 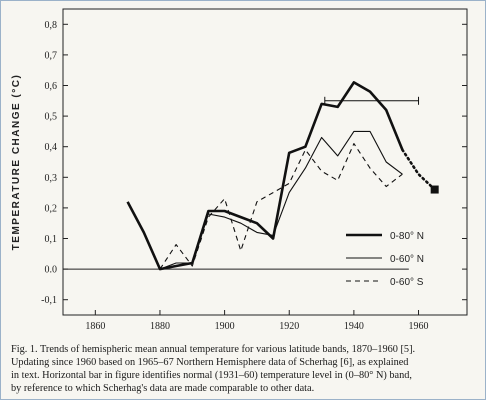 What do you see at coordinates (95, 326) in the screenshot?
I see `x-tick-label: 1860` at bounding box center [95, 326].